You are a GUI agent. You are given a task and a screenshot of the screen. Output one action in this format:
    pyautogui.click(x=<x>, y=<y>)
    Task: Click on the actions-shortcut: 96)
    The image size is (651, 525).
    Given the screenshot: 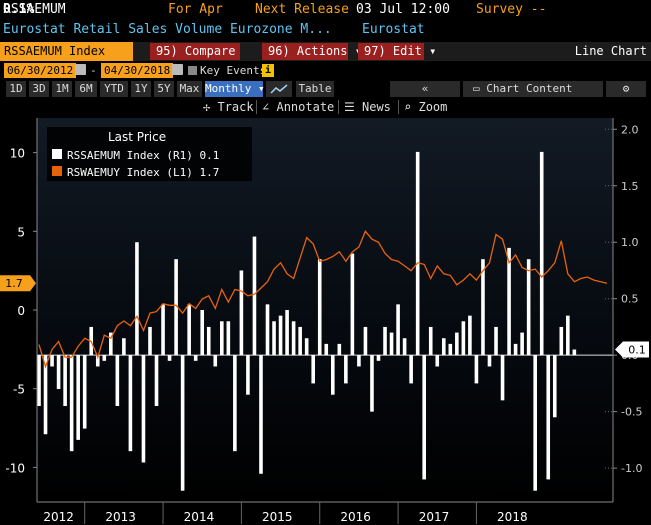 What is the action you would take?
    pyautogui.click(x=279, y=51)
    